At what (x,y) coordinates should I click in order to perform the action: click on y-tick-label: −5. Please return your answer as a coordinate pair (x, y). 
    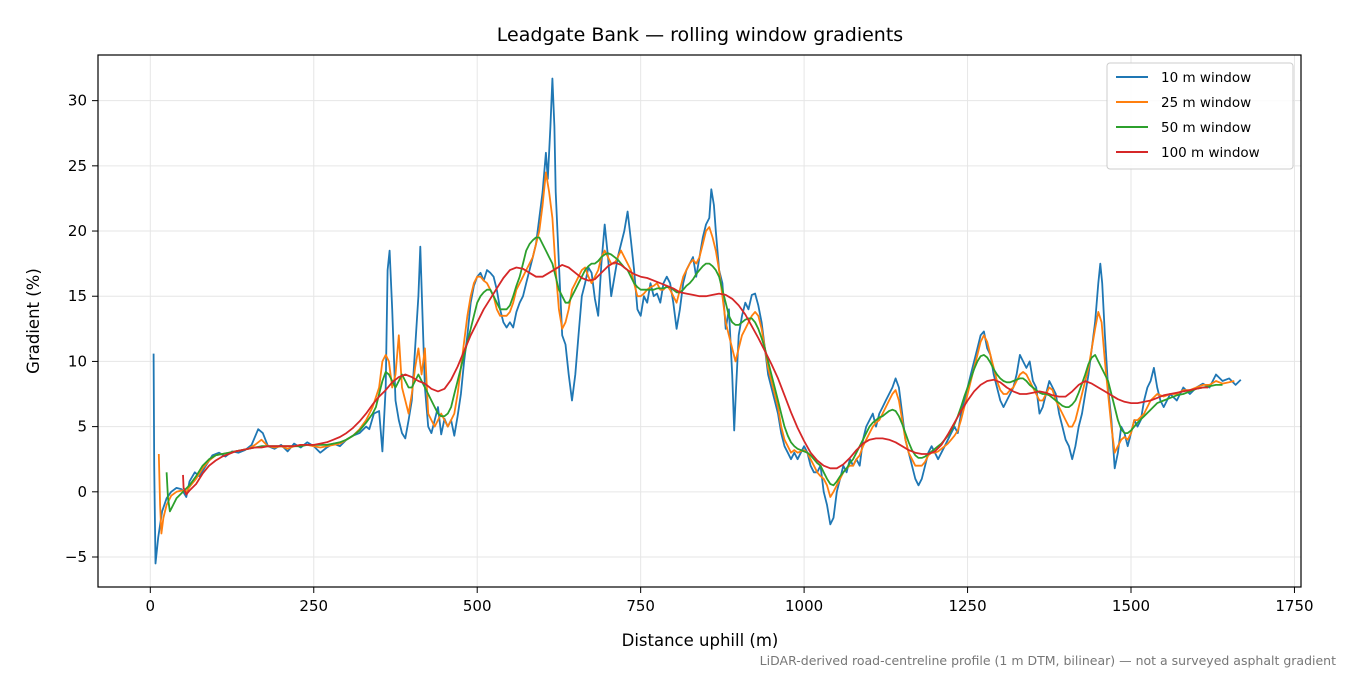
    Looking at the image, I should click on (76, 557).